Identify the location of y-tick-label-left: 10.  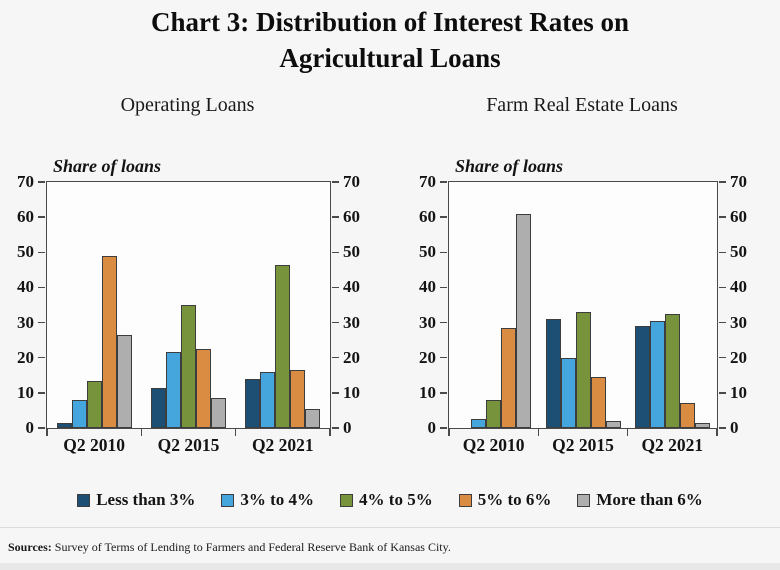
(427, 392).